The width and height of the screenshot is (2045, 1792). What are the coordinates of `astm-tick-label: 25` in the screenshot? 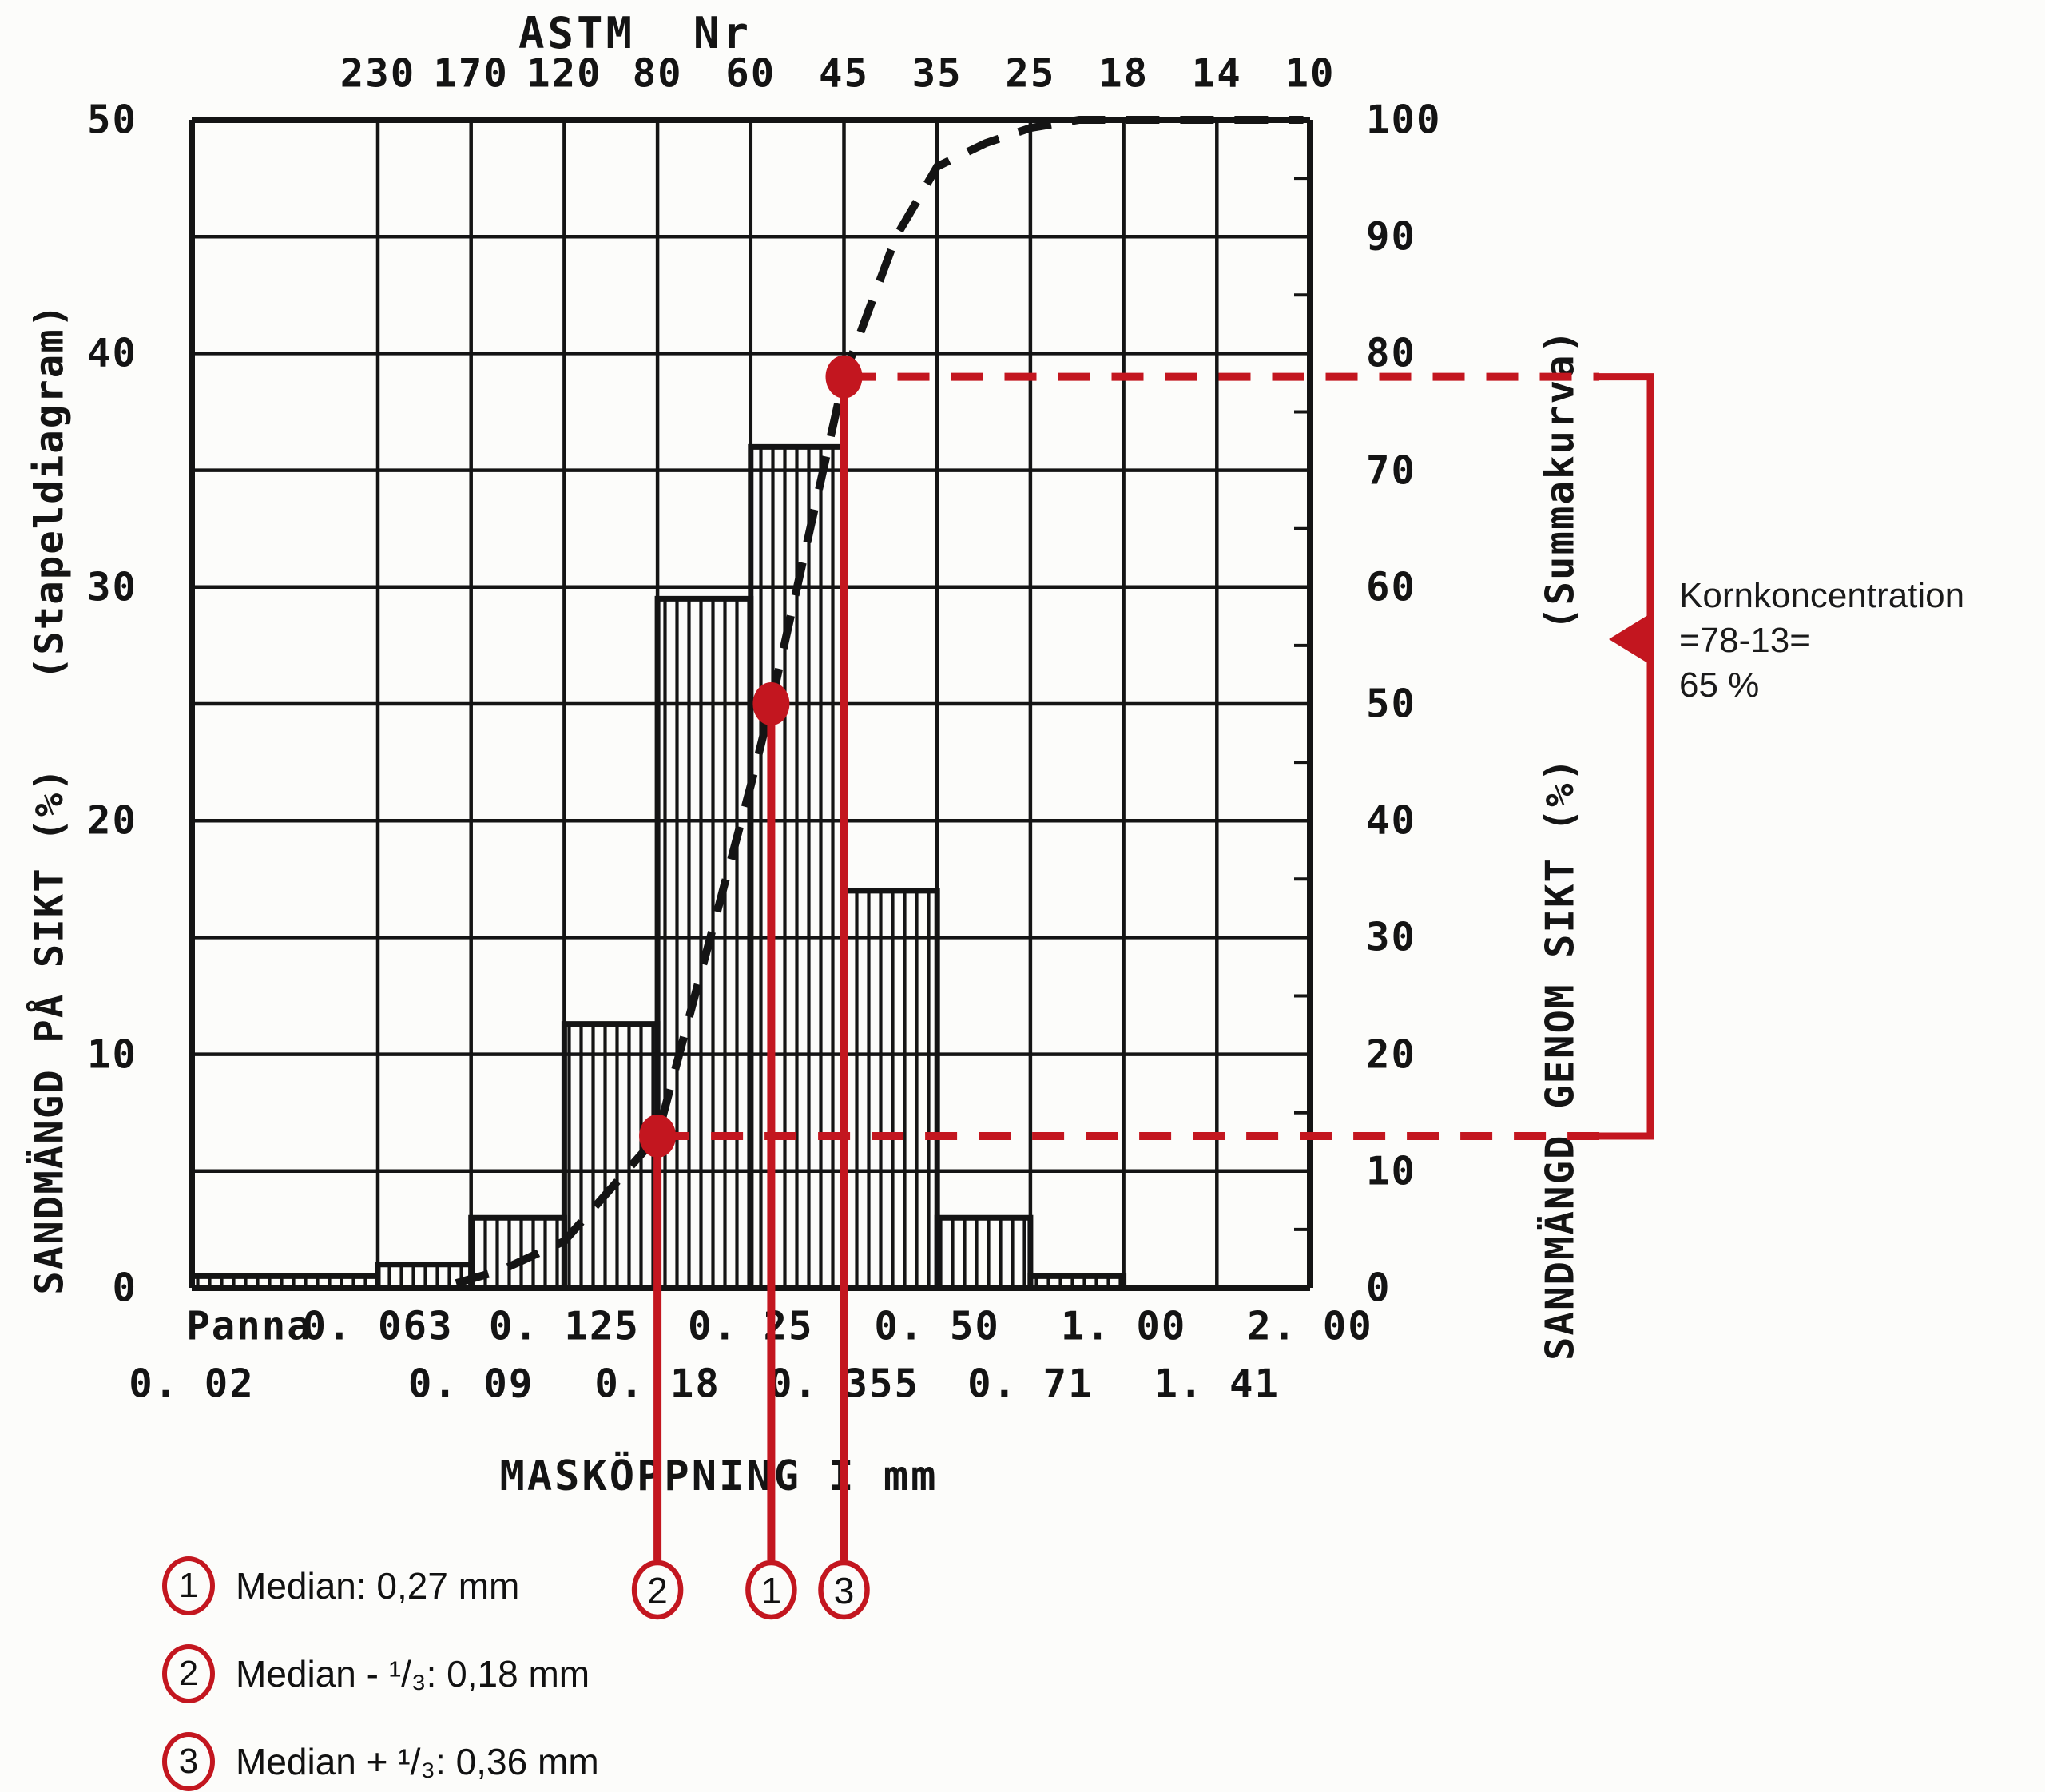 It's located at (1030, 73).